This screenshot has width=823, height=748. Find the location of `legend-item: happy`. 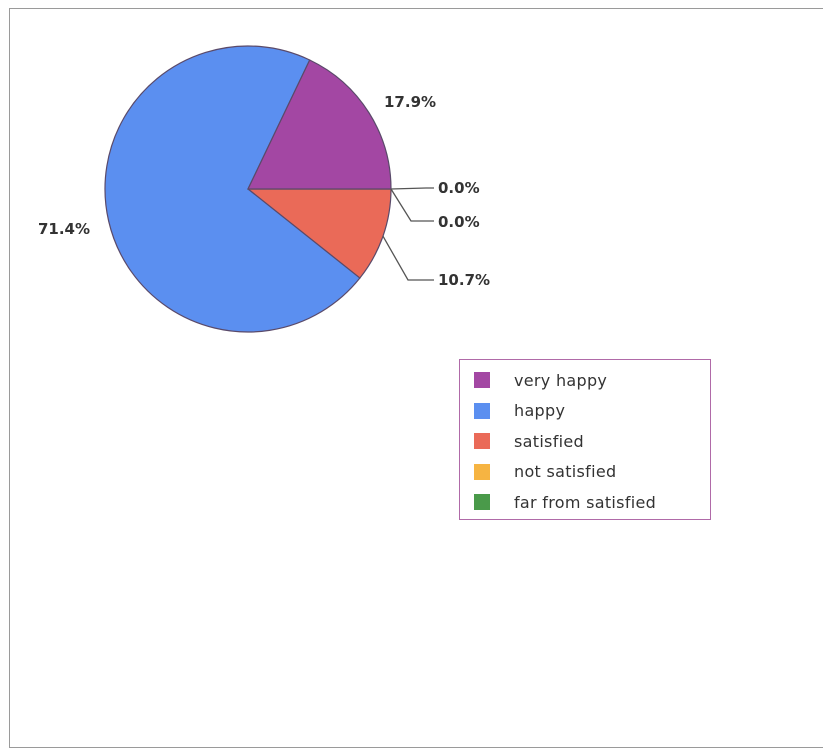

legend-item: happy is located at coordinates (519, 411).